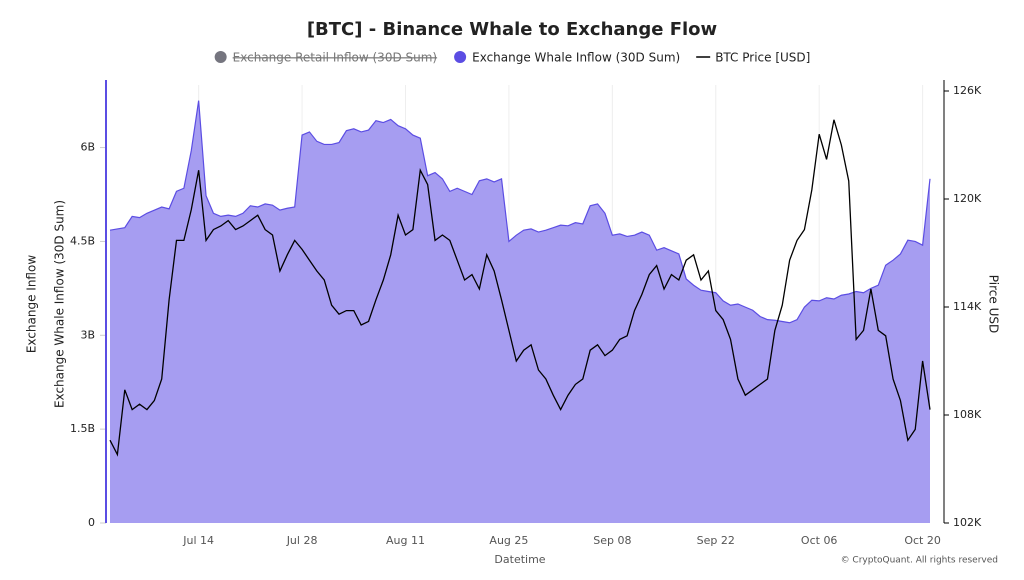 This screenshot has height=580, width=1024. What do you see at coordinates (994, 304) in the screenshot?
I see `y2-axis-label: Pirce USD` at bounding box center [994, 304].